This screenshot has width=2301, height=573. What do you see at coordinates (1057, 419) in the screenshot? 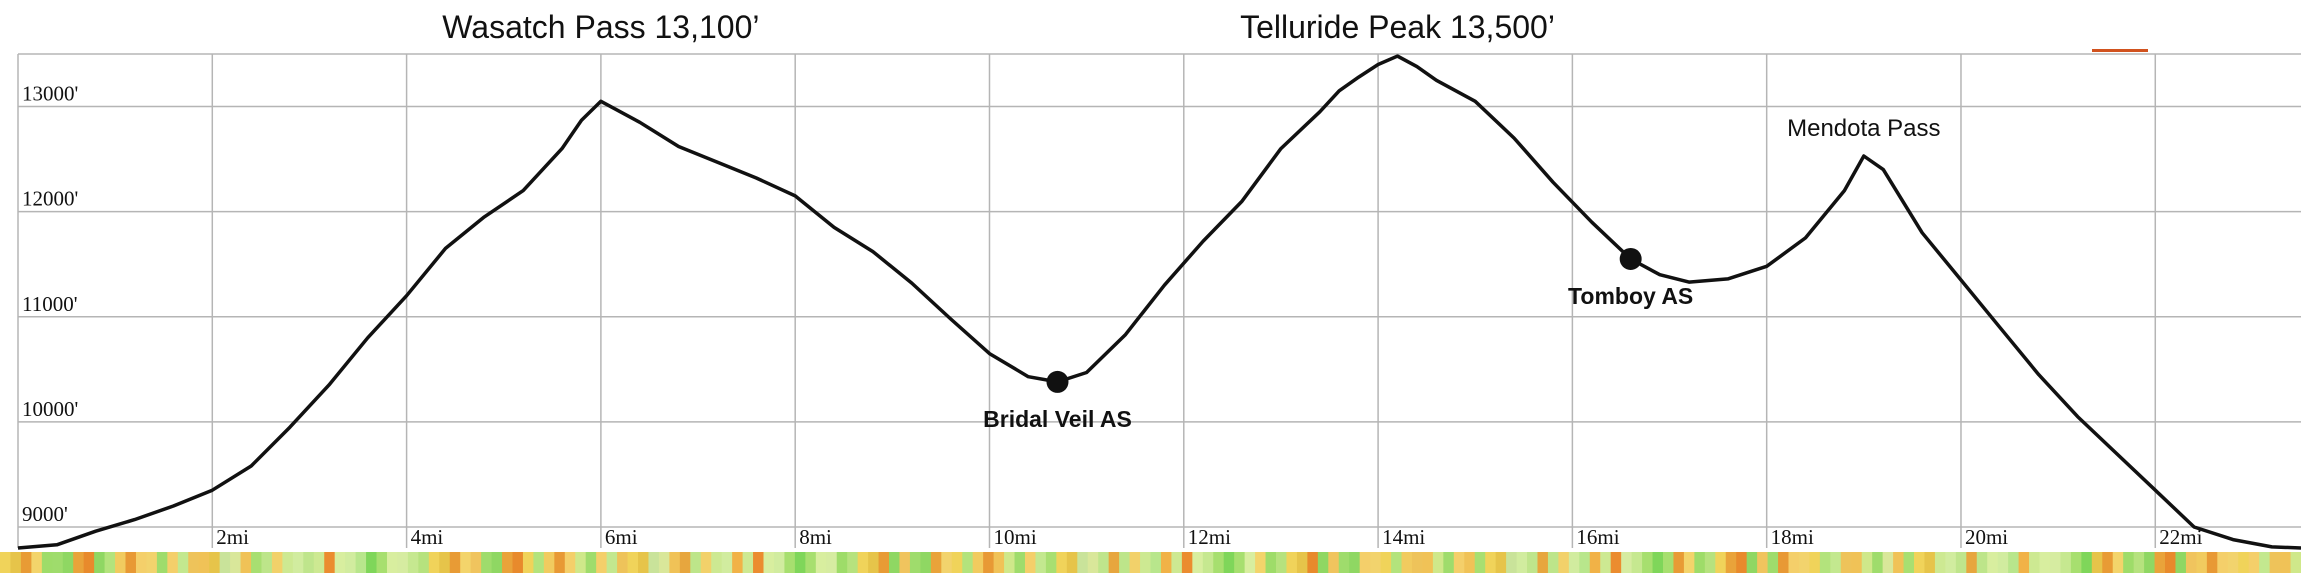
I see `aid-station-label: Bridal Veil AS` at bounding box center [1057, 419].